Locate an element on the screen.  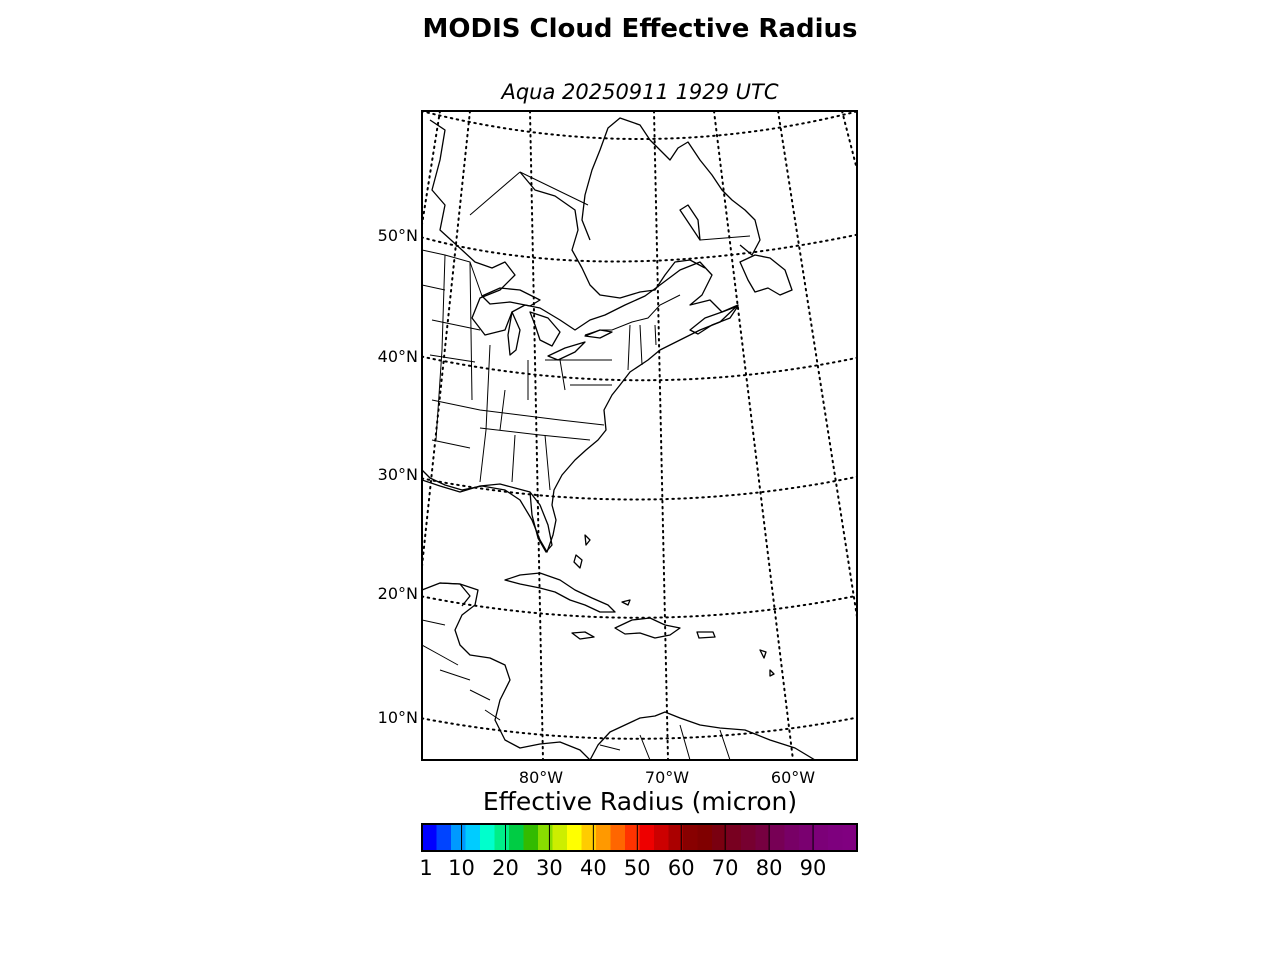
lake-michigan is located at coordinates (514, 333).